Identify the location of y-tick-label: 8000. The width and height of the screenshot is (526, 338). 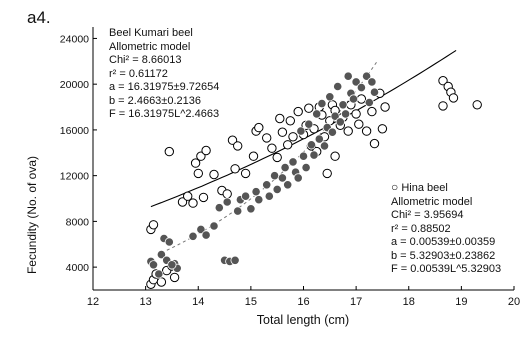
(78, 222).